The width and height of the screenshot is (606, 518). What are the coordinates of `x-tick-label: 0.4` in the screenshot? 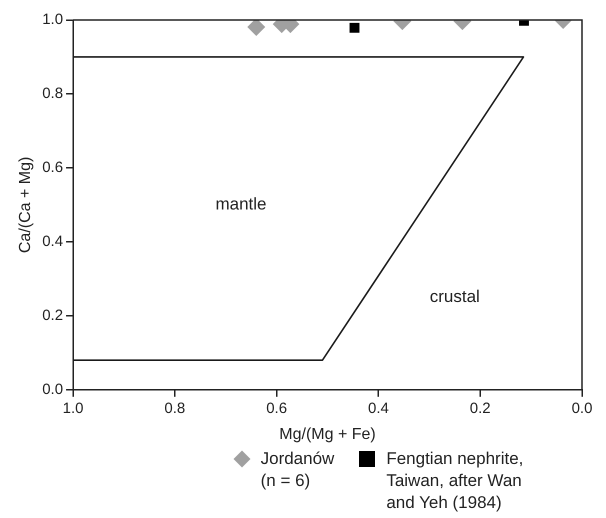 It's located at (378, 408).